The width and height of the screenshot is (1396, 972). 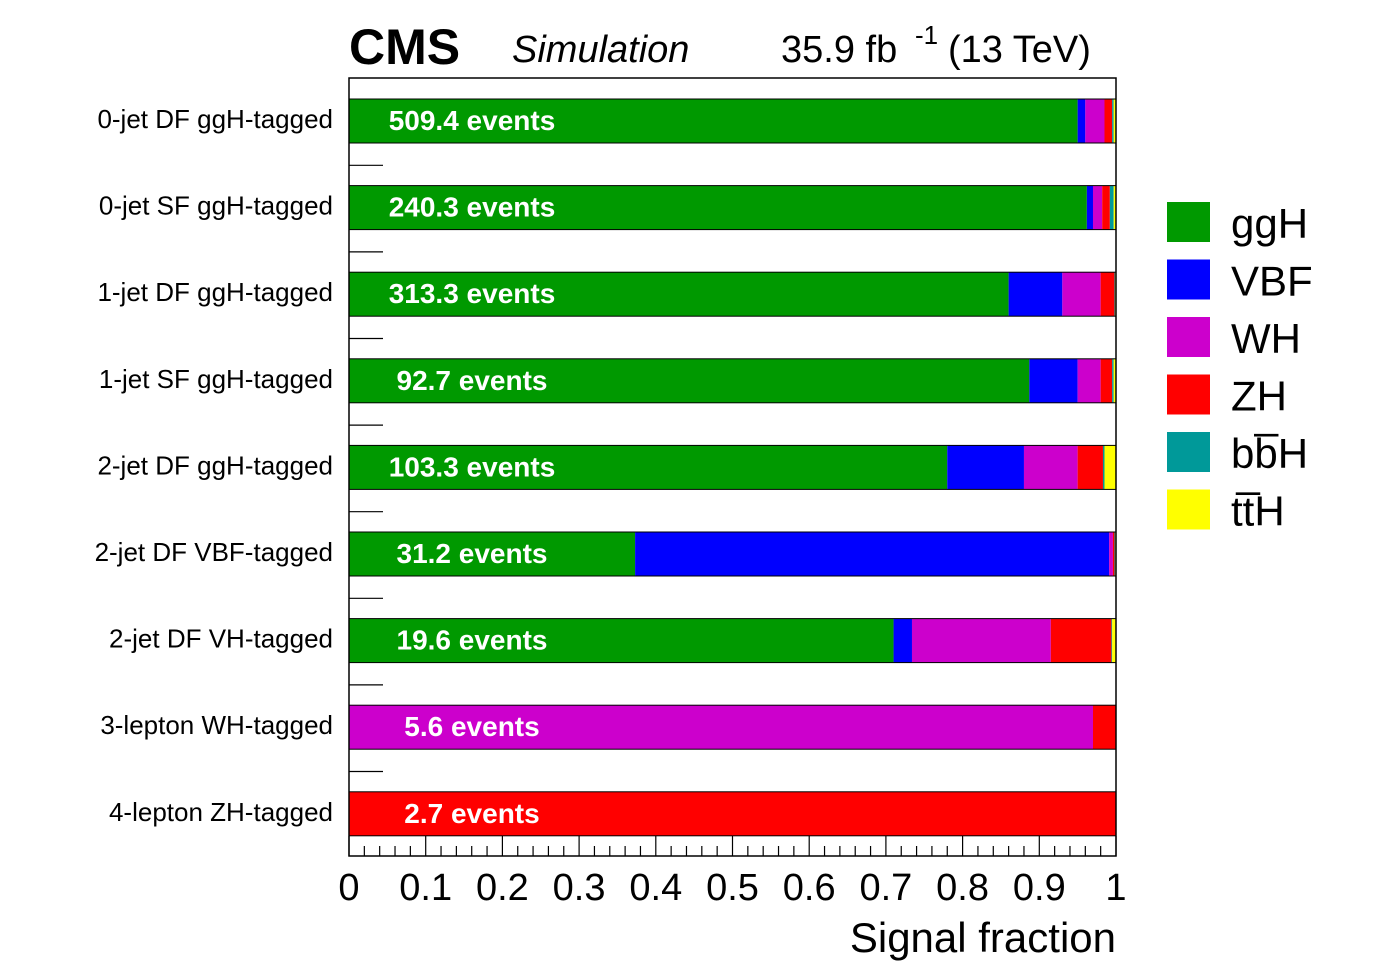 I want to click on events-label: 313.3 events, so click(x=472, y=293).